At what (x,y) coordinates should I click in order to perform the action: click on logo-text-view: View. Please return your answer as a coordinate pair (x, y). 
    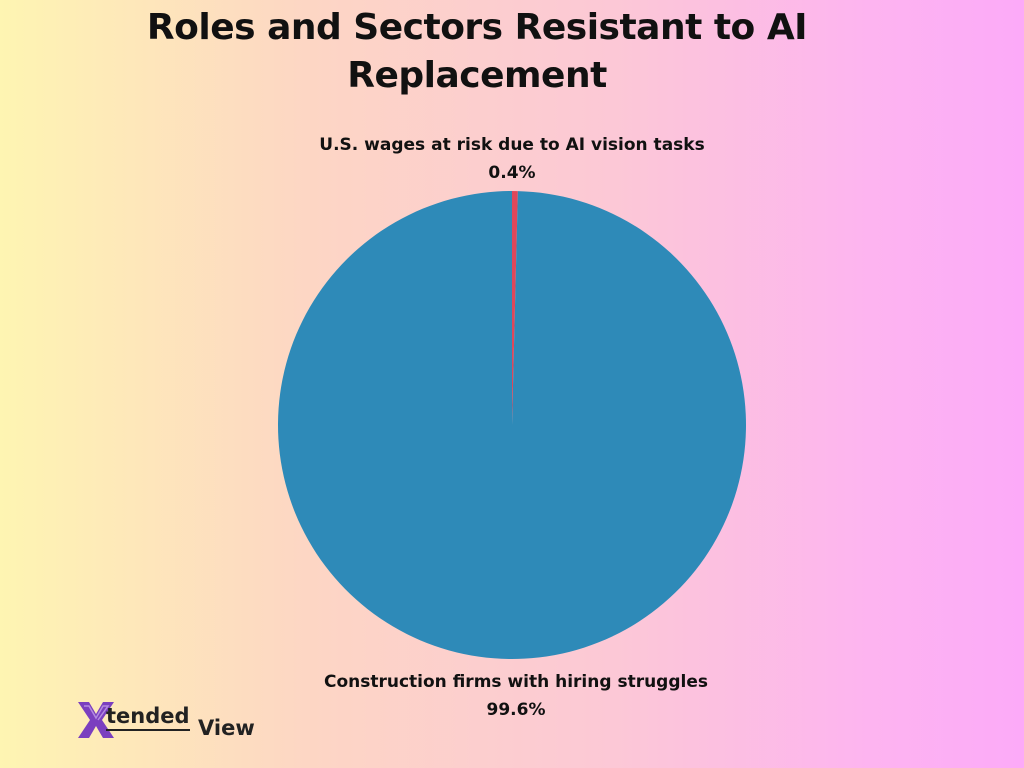
    Looking at the image, I should click on (226, 728).